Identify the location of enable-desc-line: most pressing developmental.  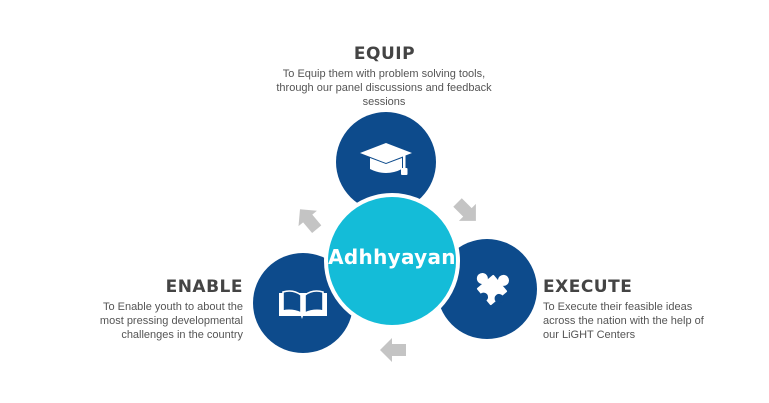
(171, 321).